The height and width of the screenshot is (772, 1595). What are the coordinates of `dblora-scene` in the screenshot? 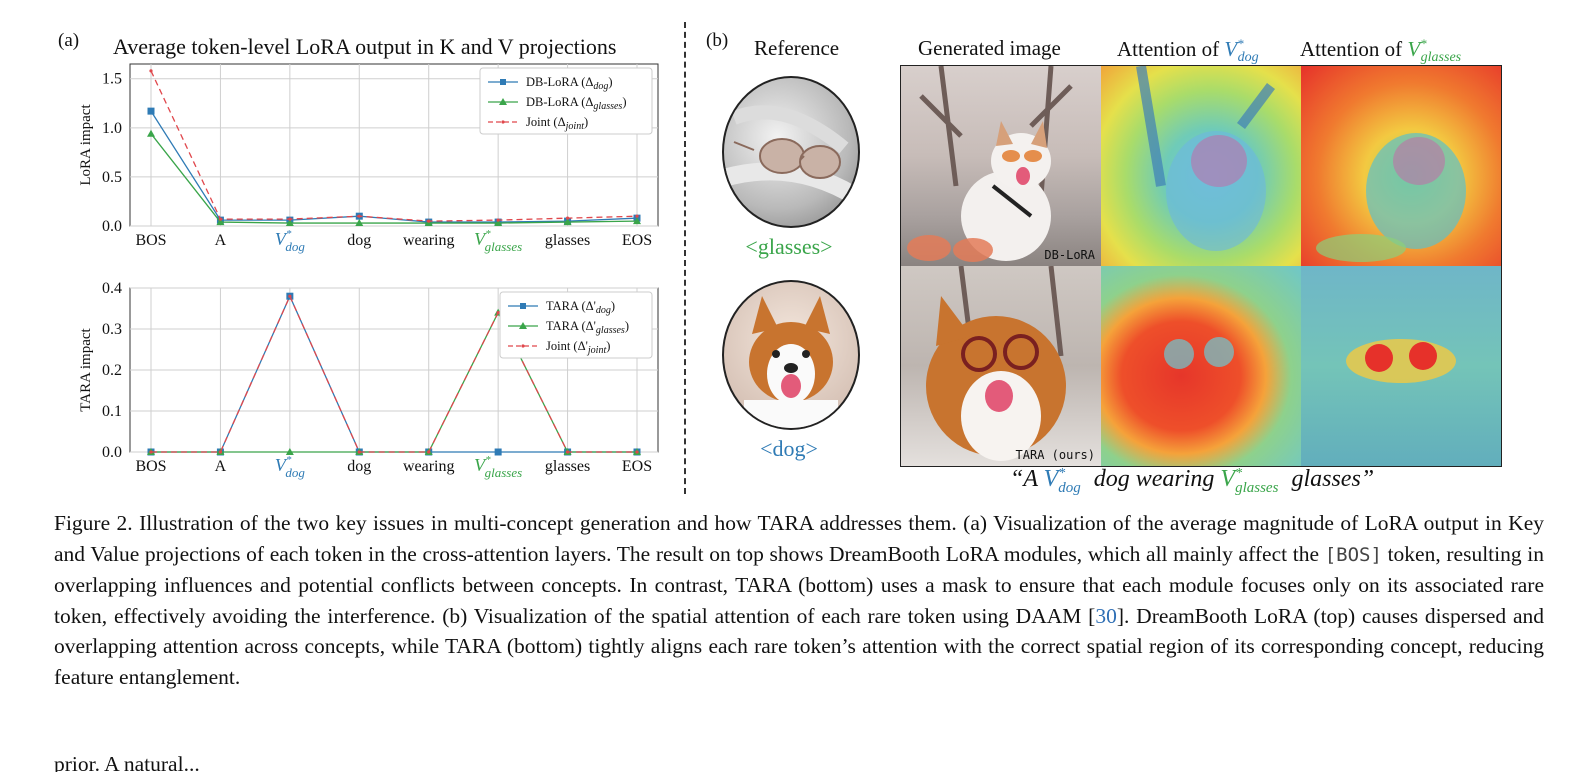 It's located at (990, 164).